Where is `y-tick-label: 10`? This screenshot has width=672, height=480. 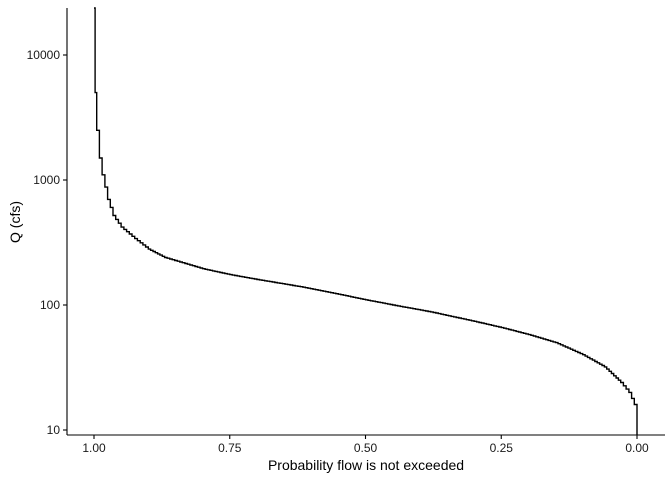 y-tick-label: 10 is located at coordinates (54, 430).